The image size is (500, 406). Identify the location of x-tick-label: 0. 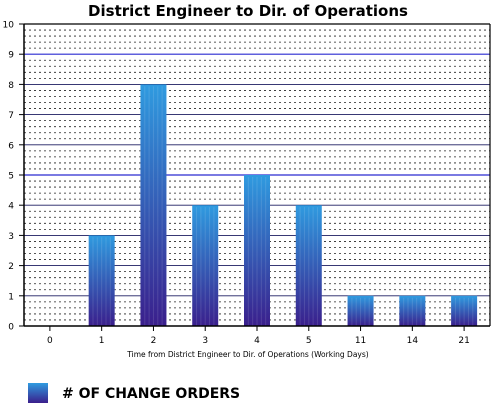
(50, 341).